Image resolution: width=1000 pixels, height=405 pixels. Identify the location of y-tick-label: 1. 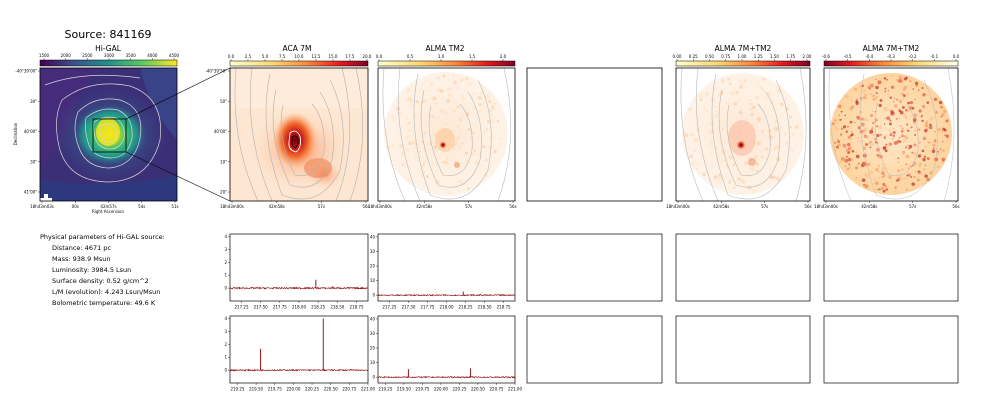
(225, 275).